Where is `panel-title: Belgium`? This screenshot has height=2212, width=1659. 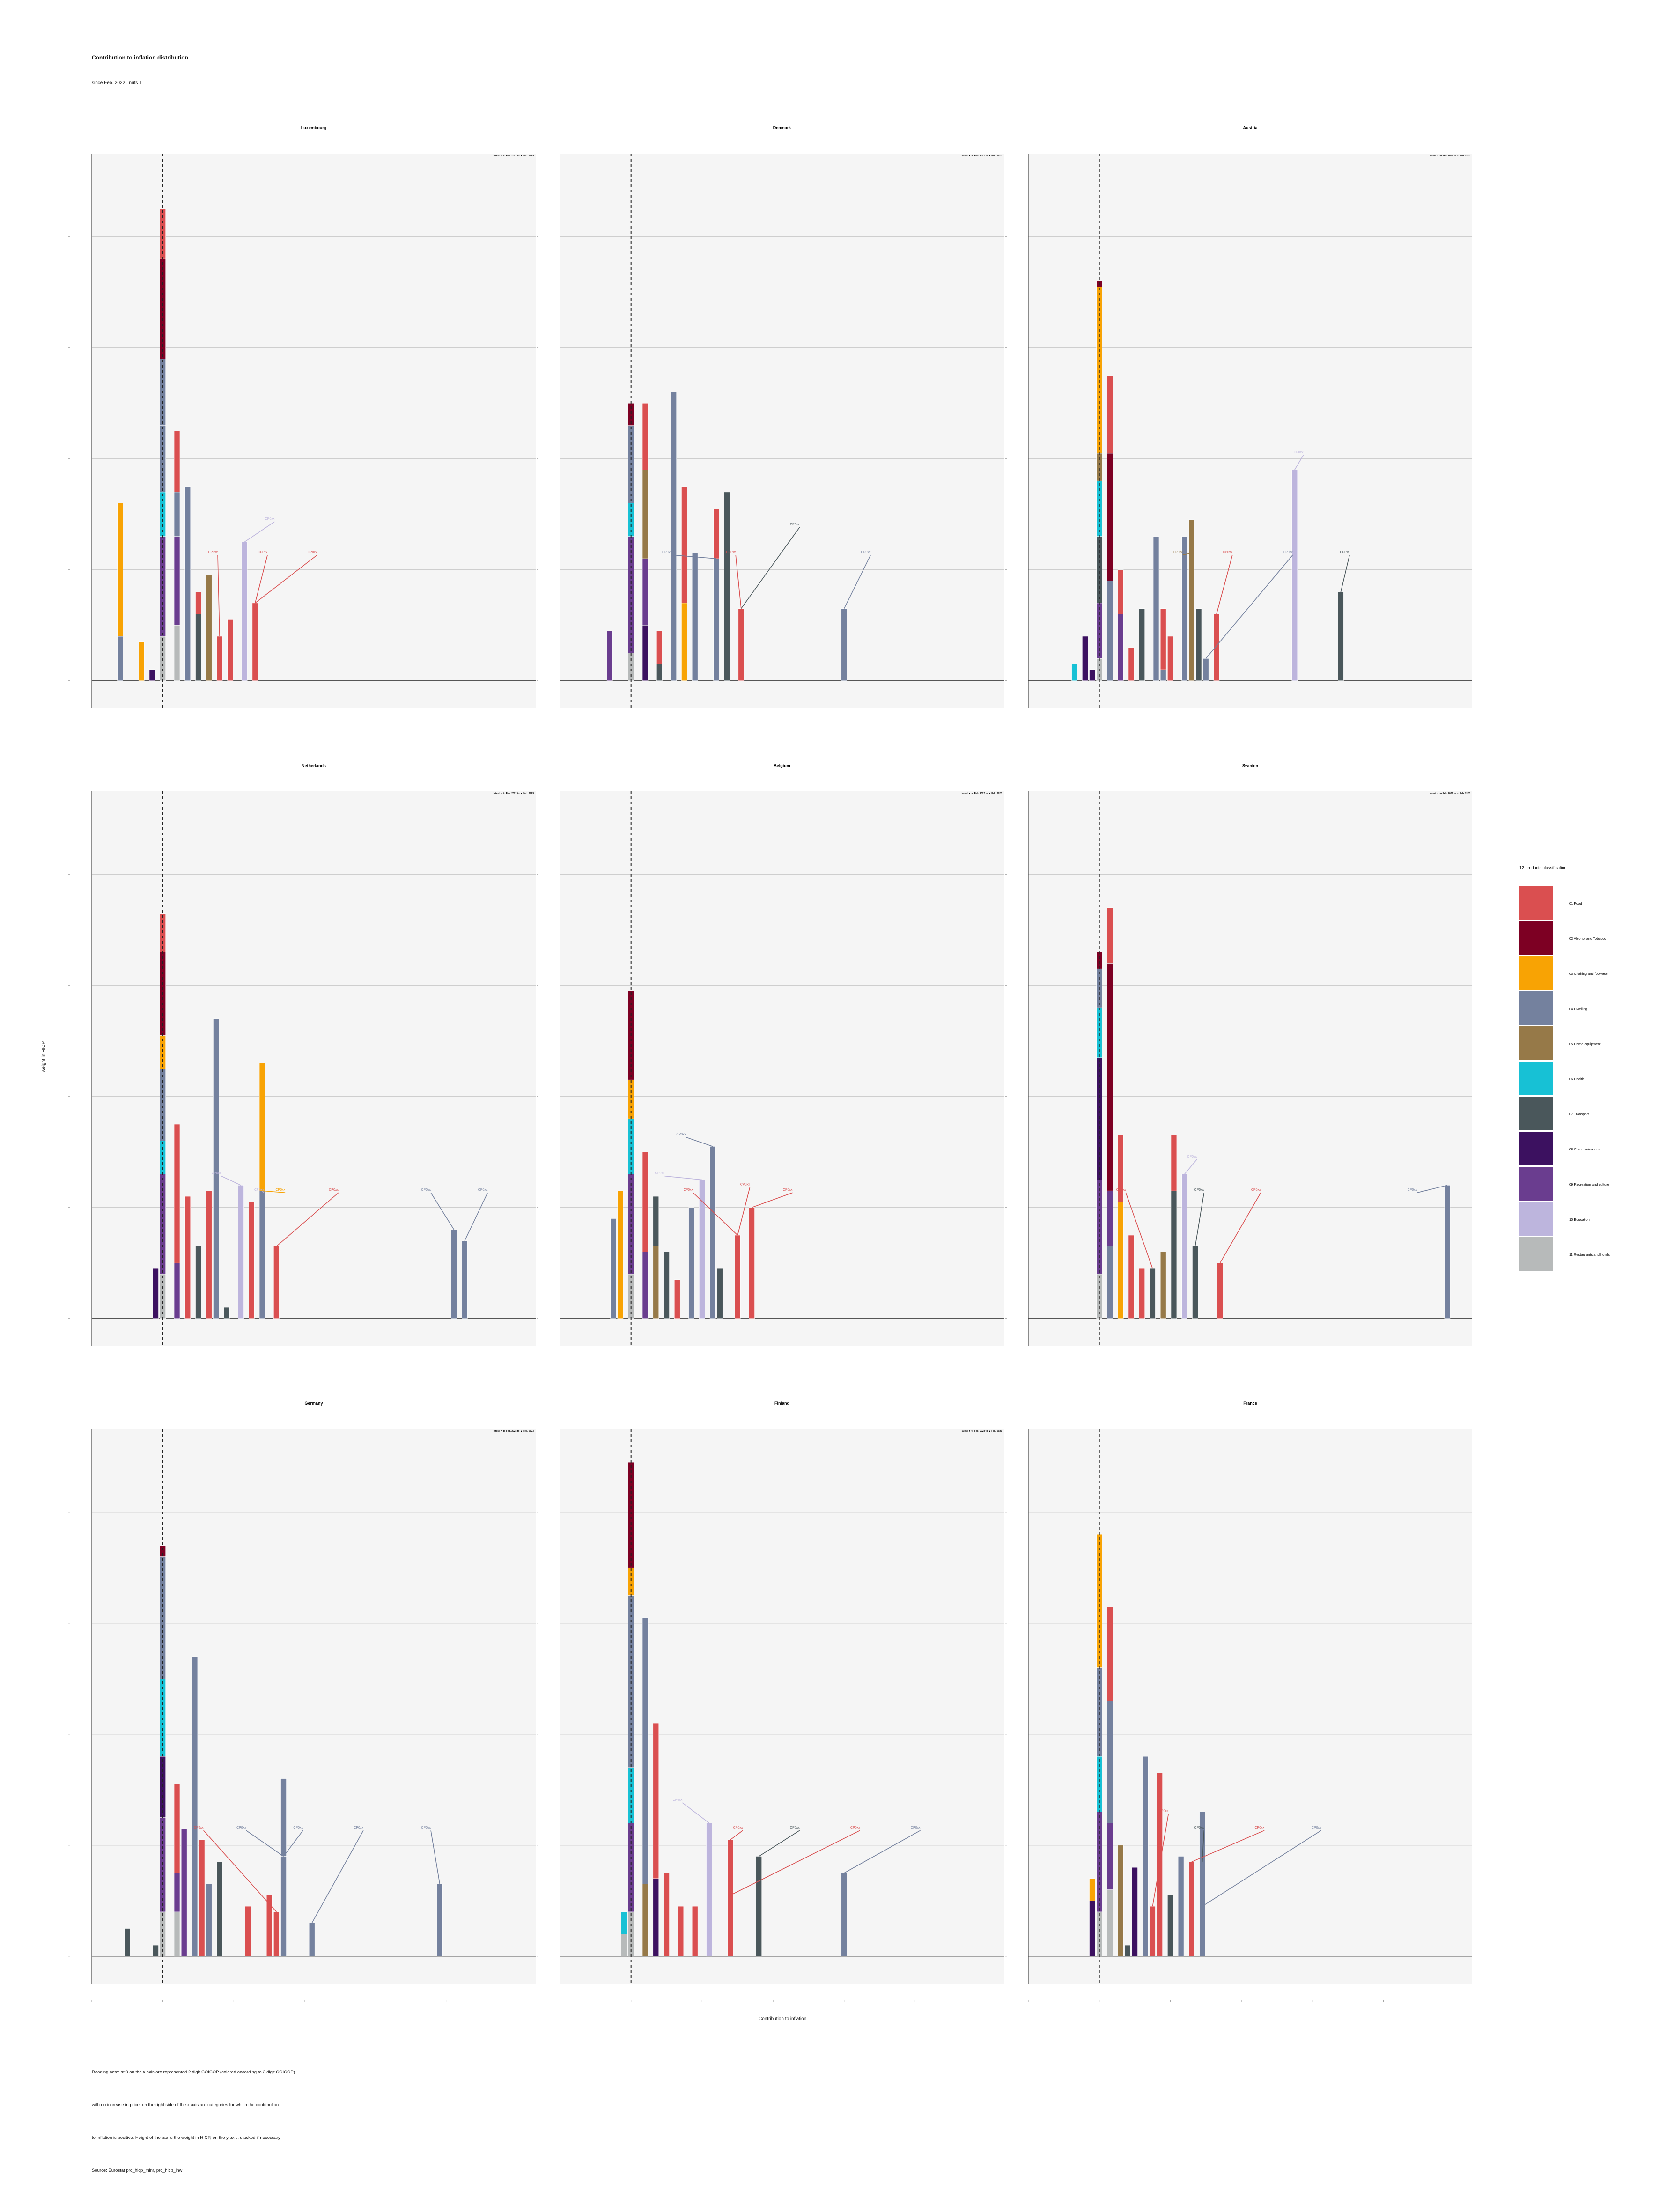 panel-title: Belgium is located at coordinates (782, 765).